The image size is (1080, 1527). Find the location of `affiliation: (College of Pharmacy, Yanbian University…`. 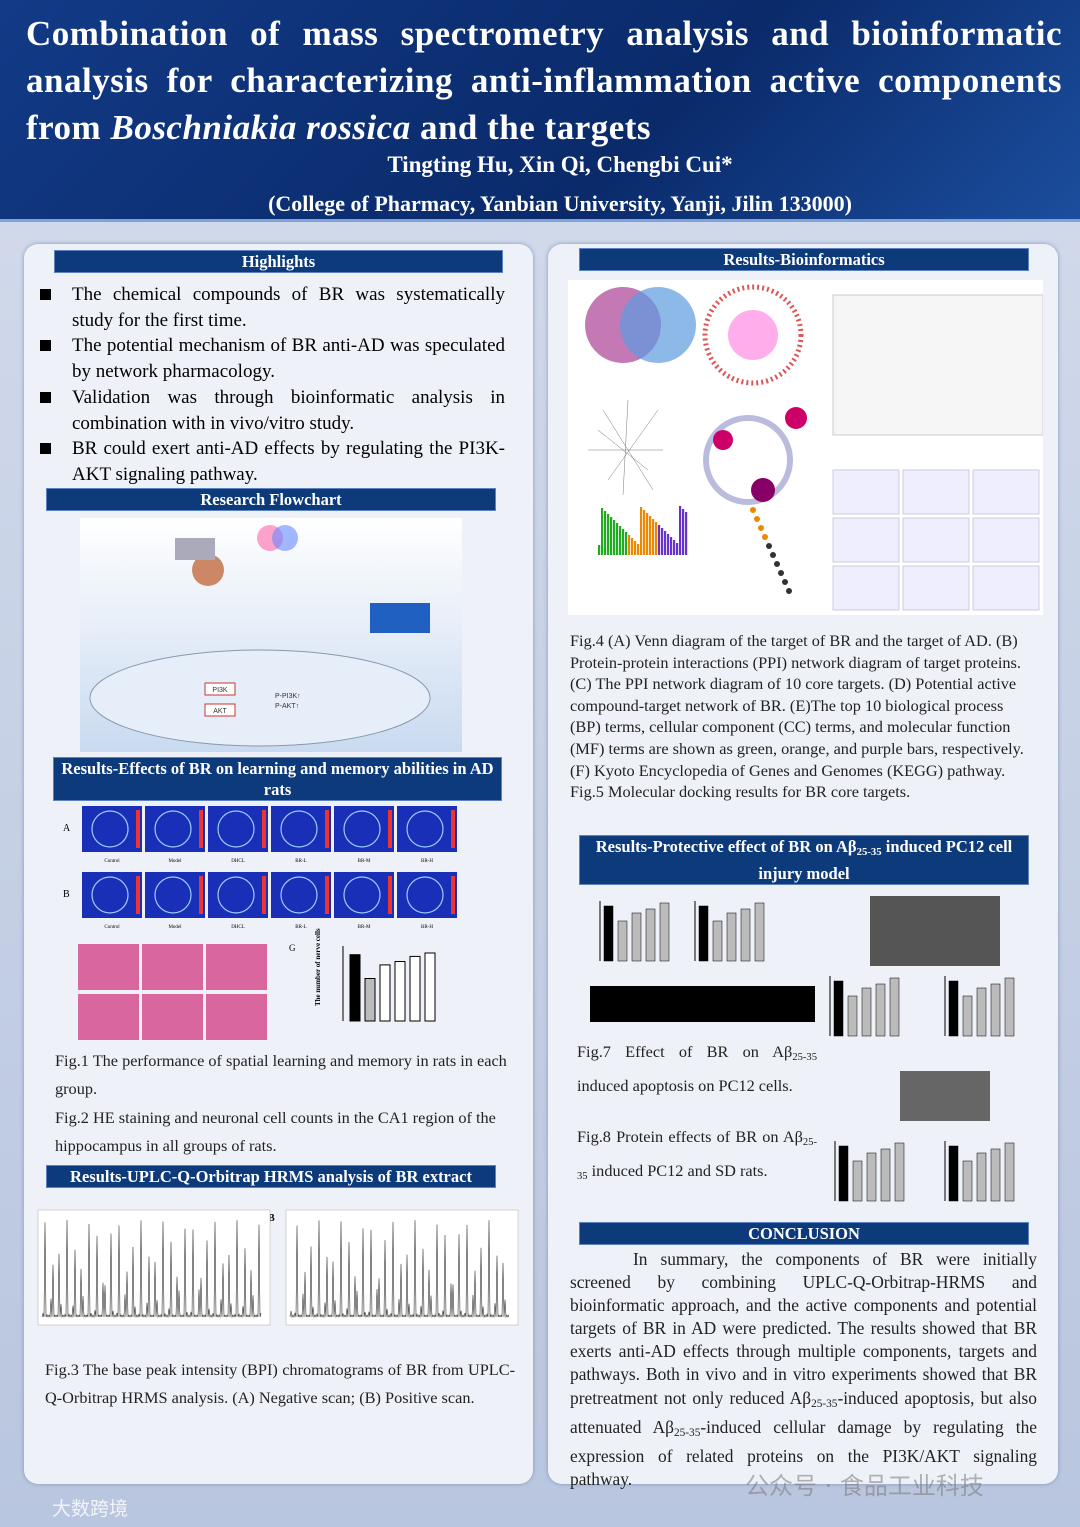

affiliation: (College of Pharmacy, Yanbian University… is located at coordinates (560, 203).